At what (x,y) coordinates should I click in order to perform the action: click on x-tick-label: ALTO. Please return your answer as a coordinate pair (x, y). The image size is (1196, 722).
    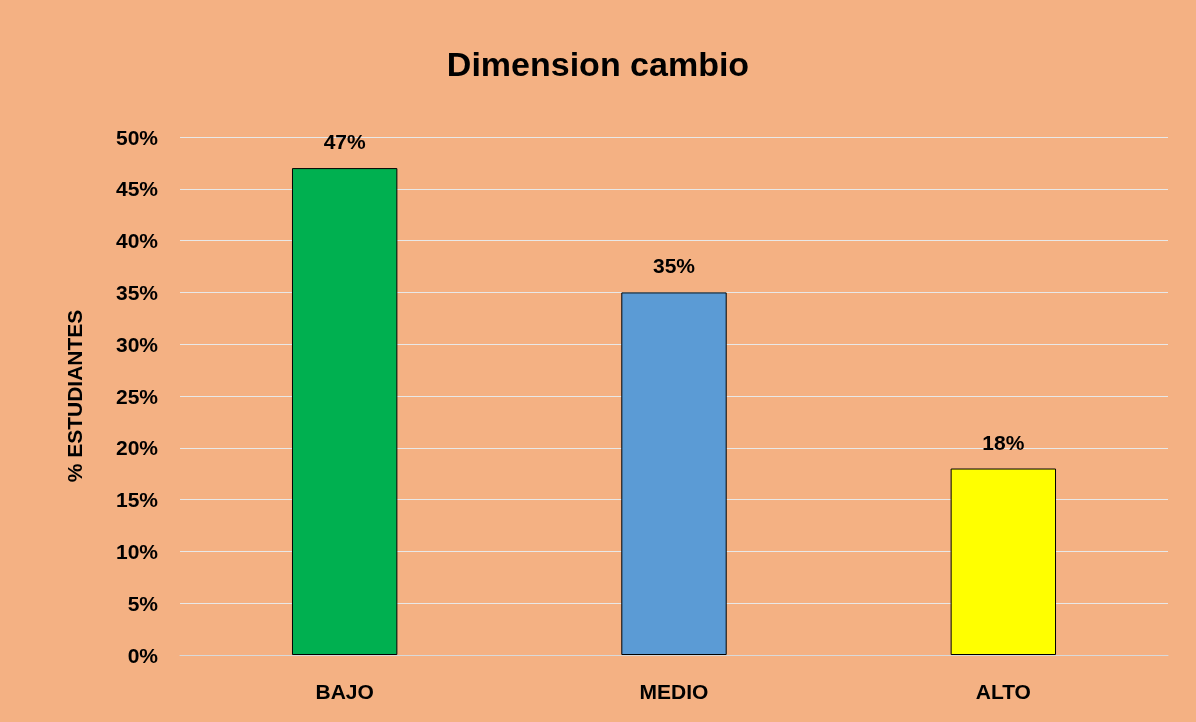
    Looking at the image, I should click on (1003, 691).